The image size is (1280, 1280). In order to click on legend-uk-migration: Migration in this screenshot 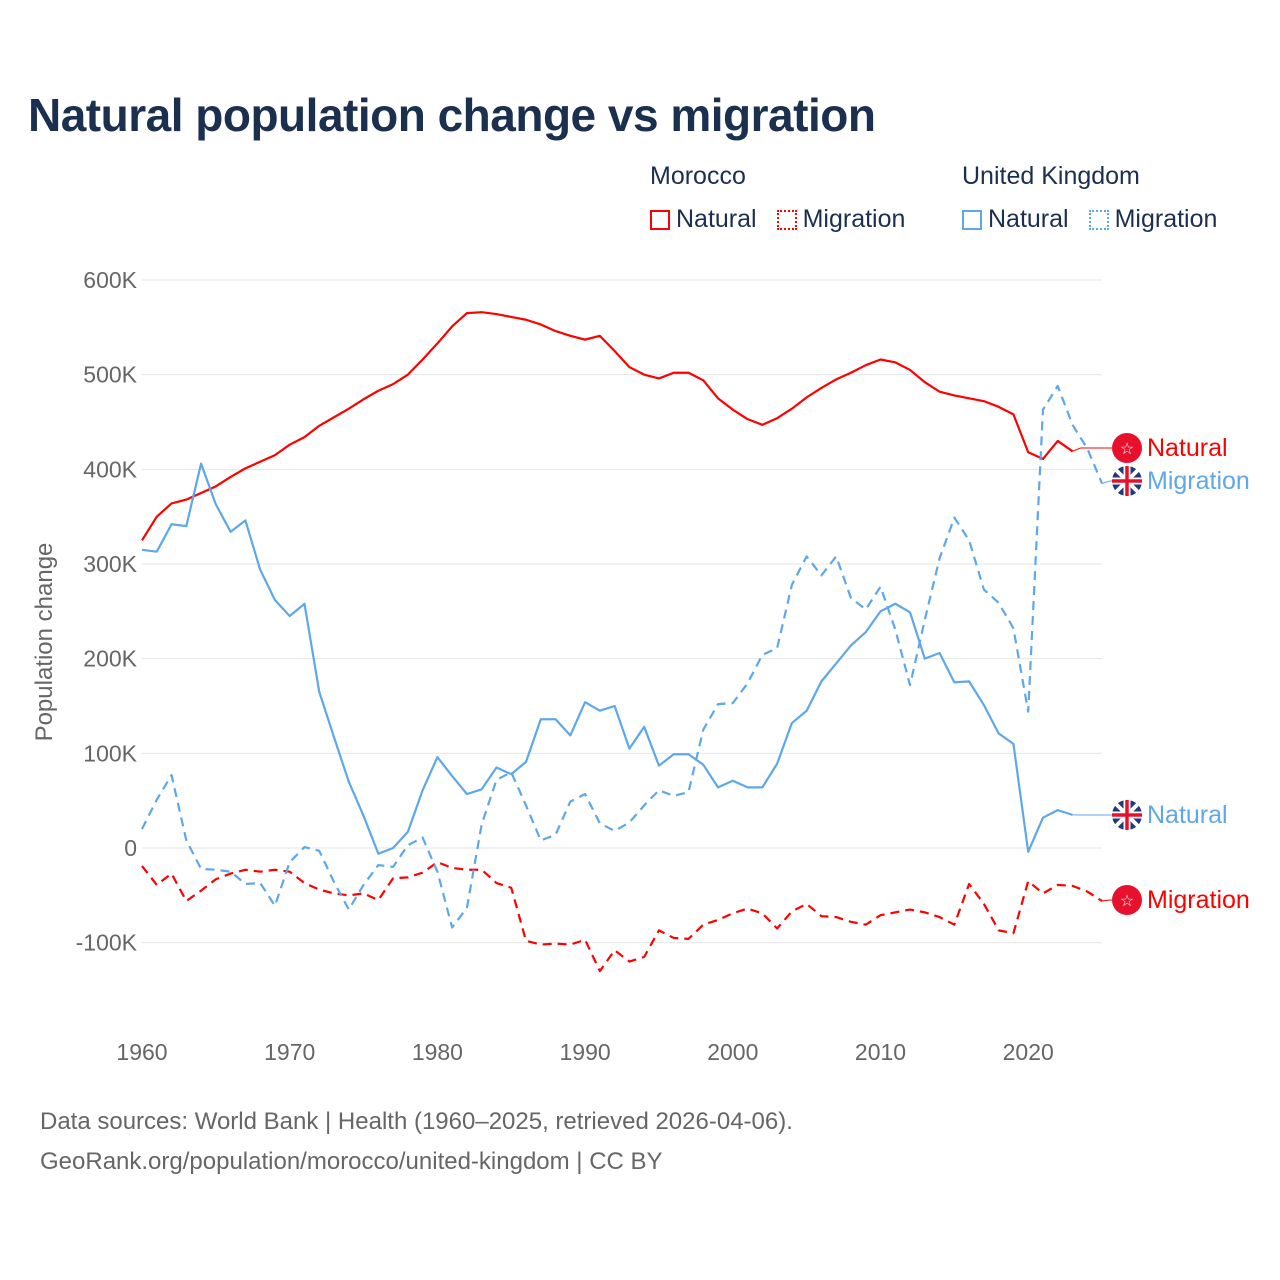, I will do `click(1153, 219)`.